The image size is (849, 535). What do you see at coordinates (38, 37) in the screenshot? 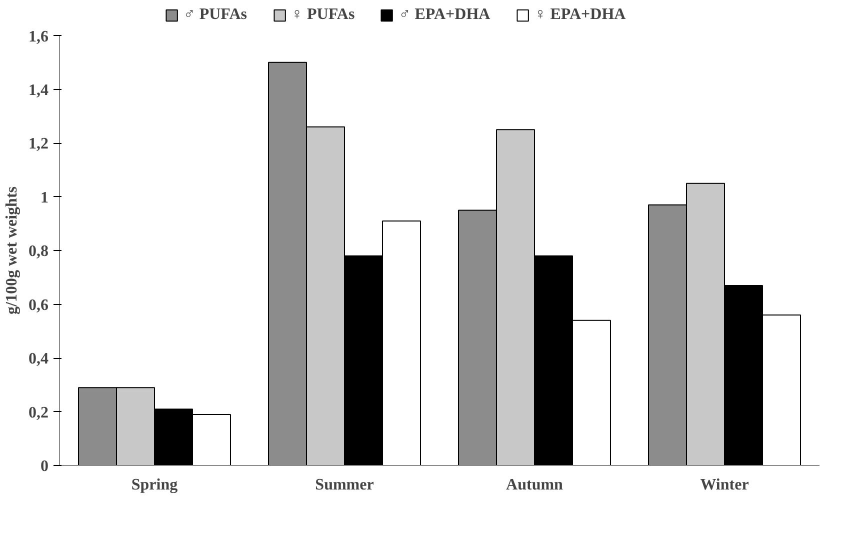
I see `y-tick-label: 1,6` at bounding box center [38, 37].